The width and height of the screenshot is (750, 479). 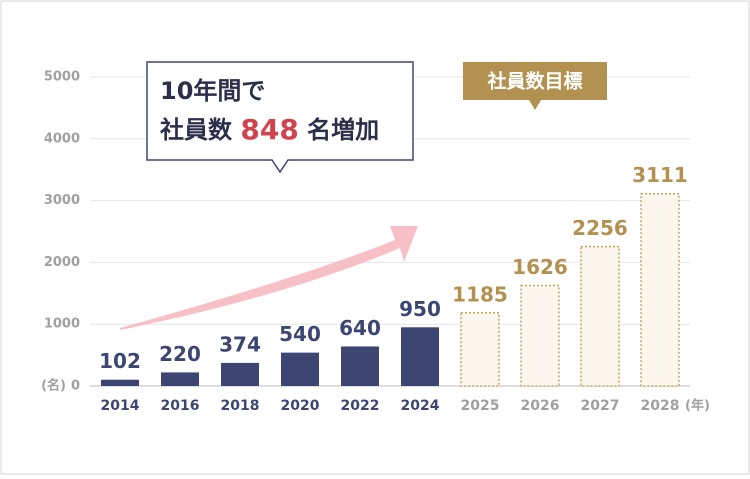 What do you see at coordinates (480, 406) in the screenshot?
I see `x-tick-label: 2025` at bounding box center [480, 406].